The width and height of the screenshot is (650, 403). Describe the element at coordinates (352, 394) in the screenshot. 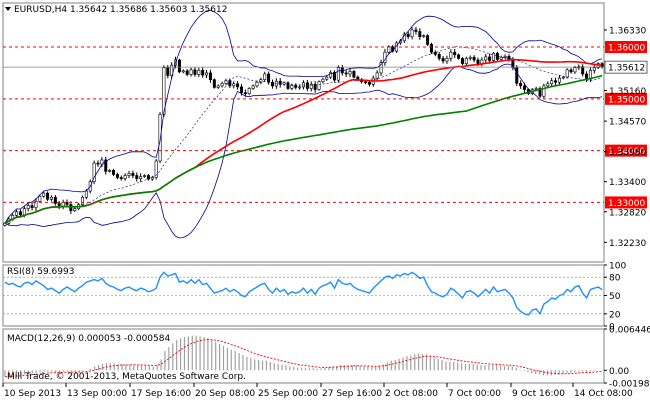

I see `time-tick-label: 27 Sep 16:00` at that location.